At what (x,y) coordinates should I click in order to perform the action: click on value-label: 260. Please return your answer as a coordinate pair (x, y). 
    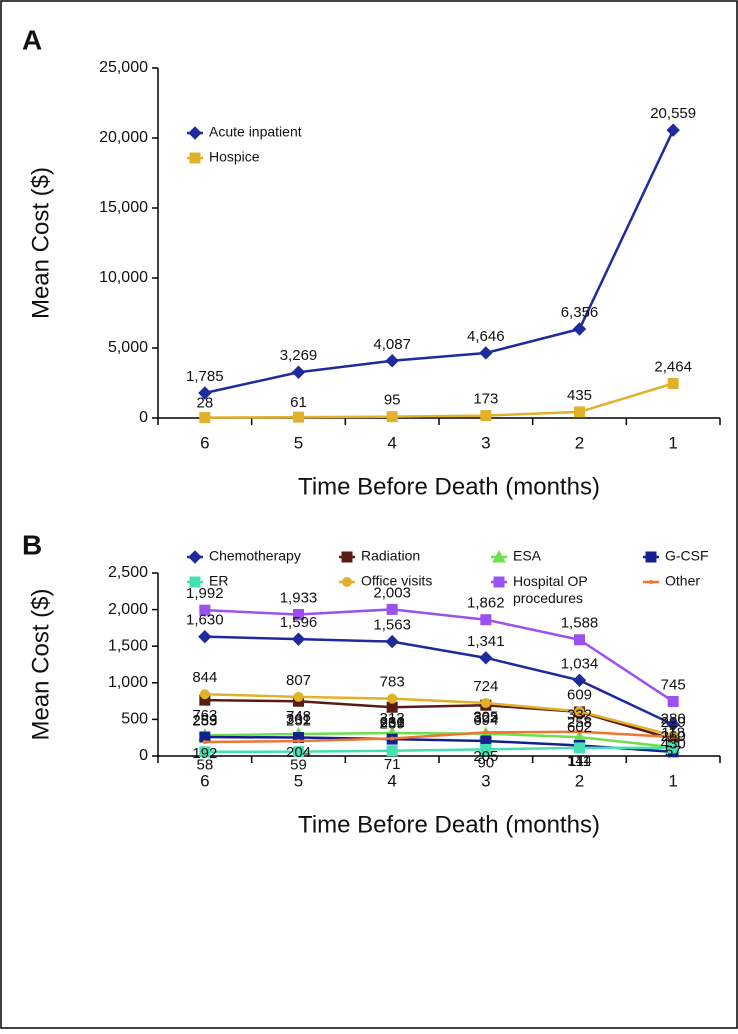
    Looking at the image, I should click on (673, 736).